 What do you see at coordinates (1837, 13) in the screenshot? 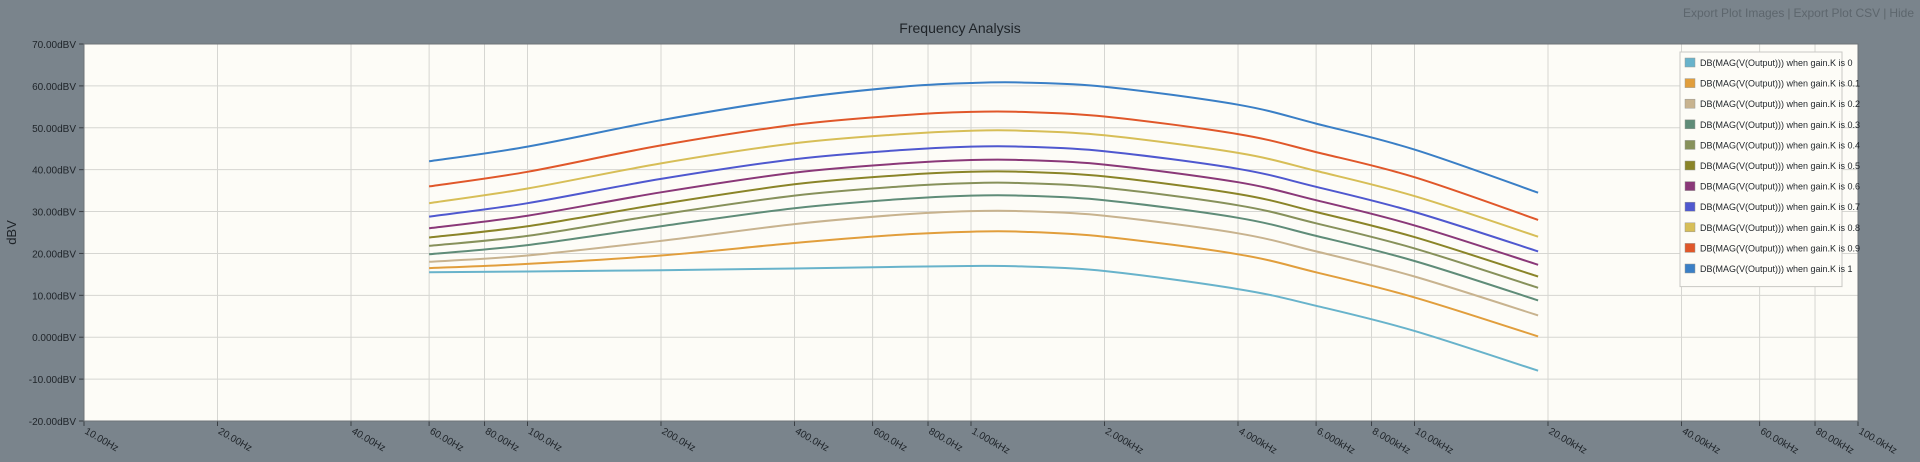
I see `export-plot-csv-link: Export Plot CSV` at bounding box center [1837, 13].